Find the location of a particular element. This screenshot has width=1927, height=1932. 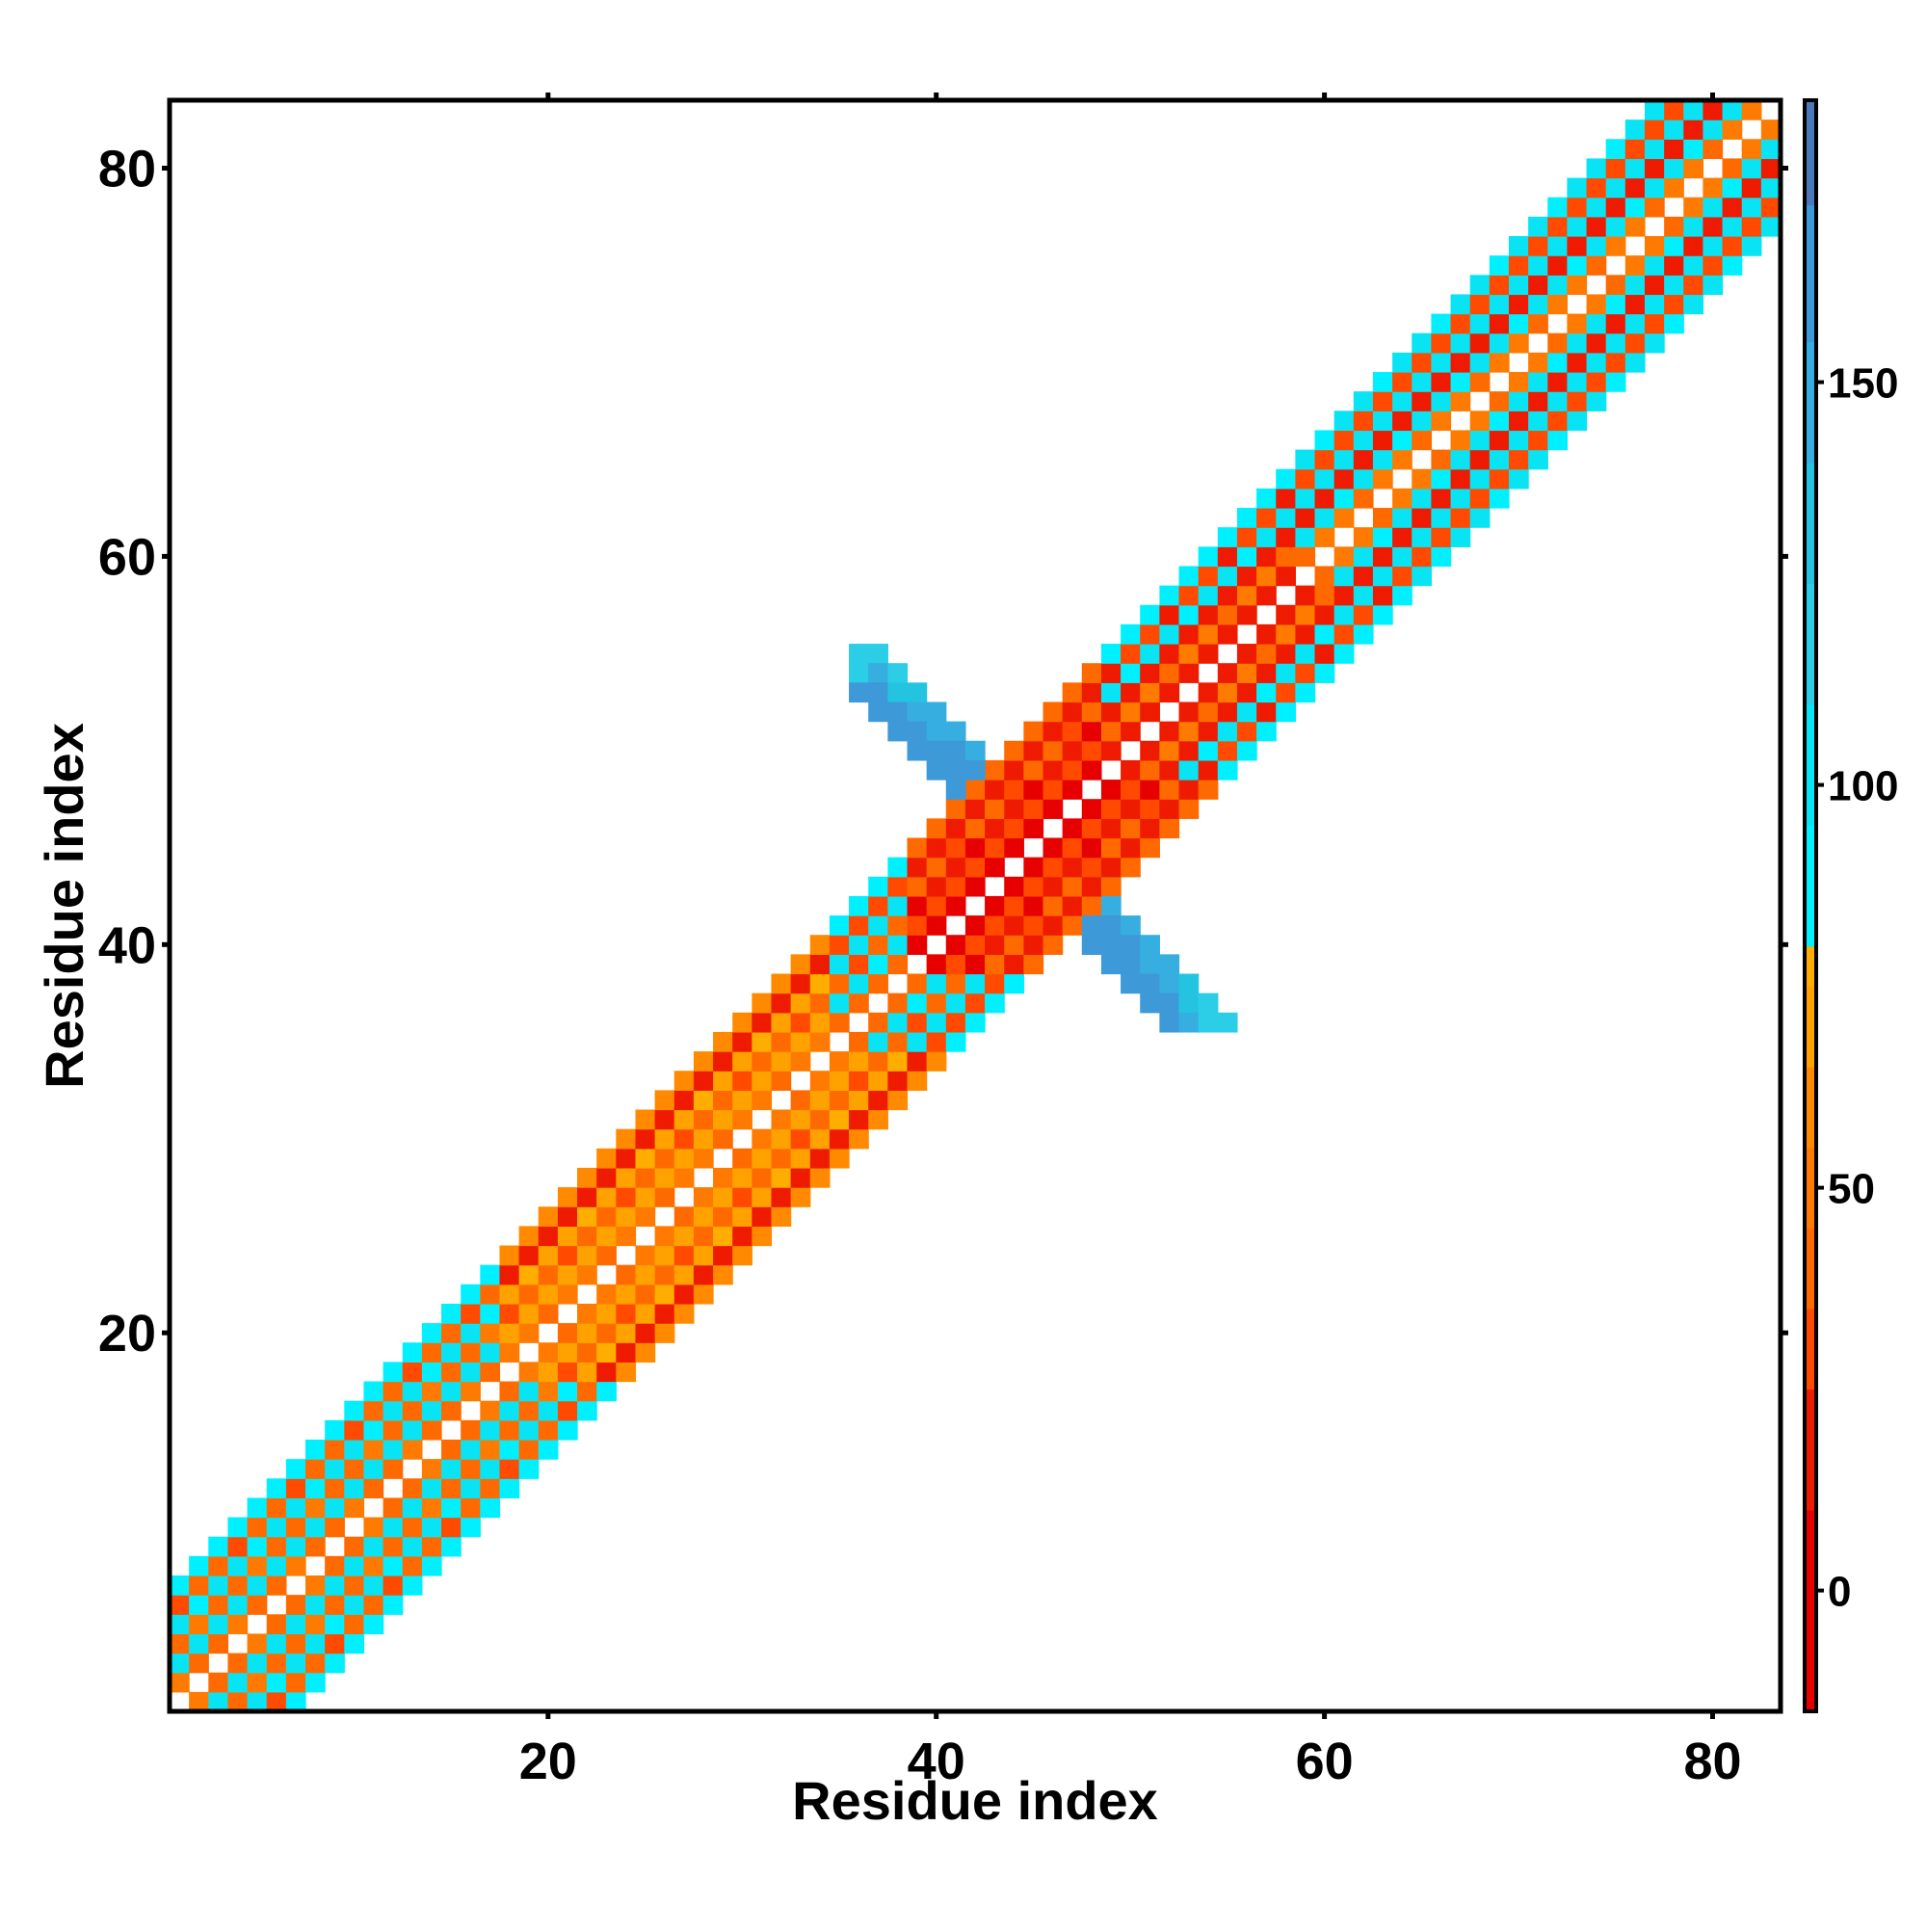

y-tick-label: 60 is located at coordinates (127, 557).